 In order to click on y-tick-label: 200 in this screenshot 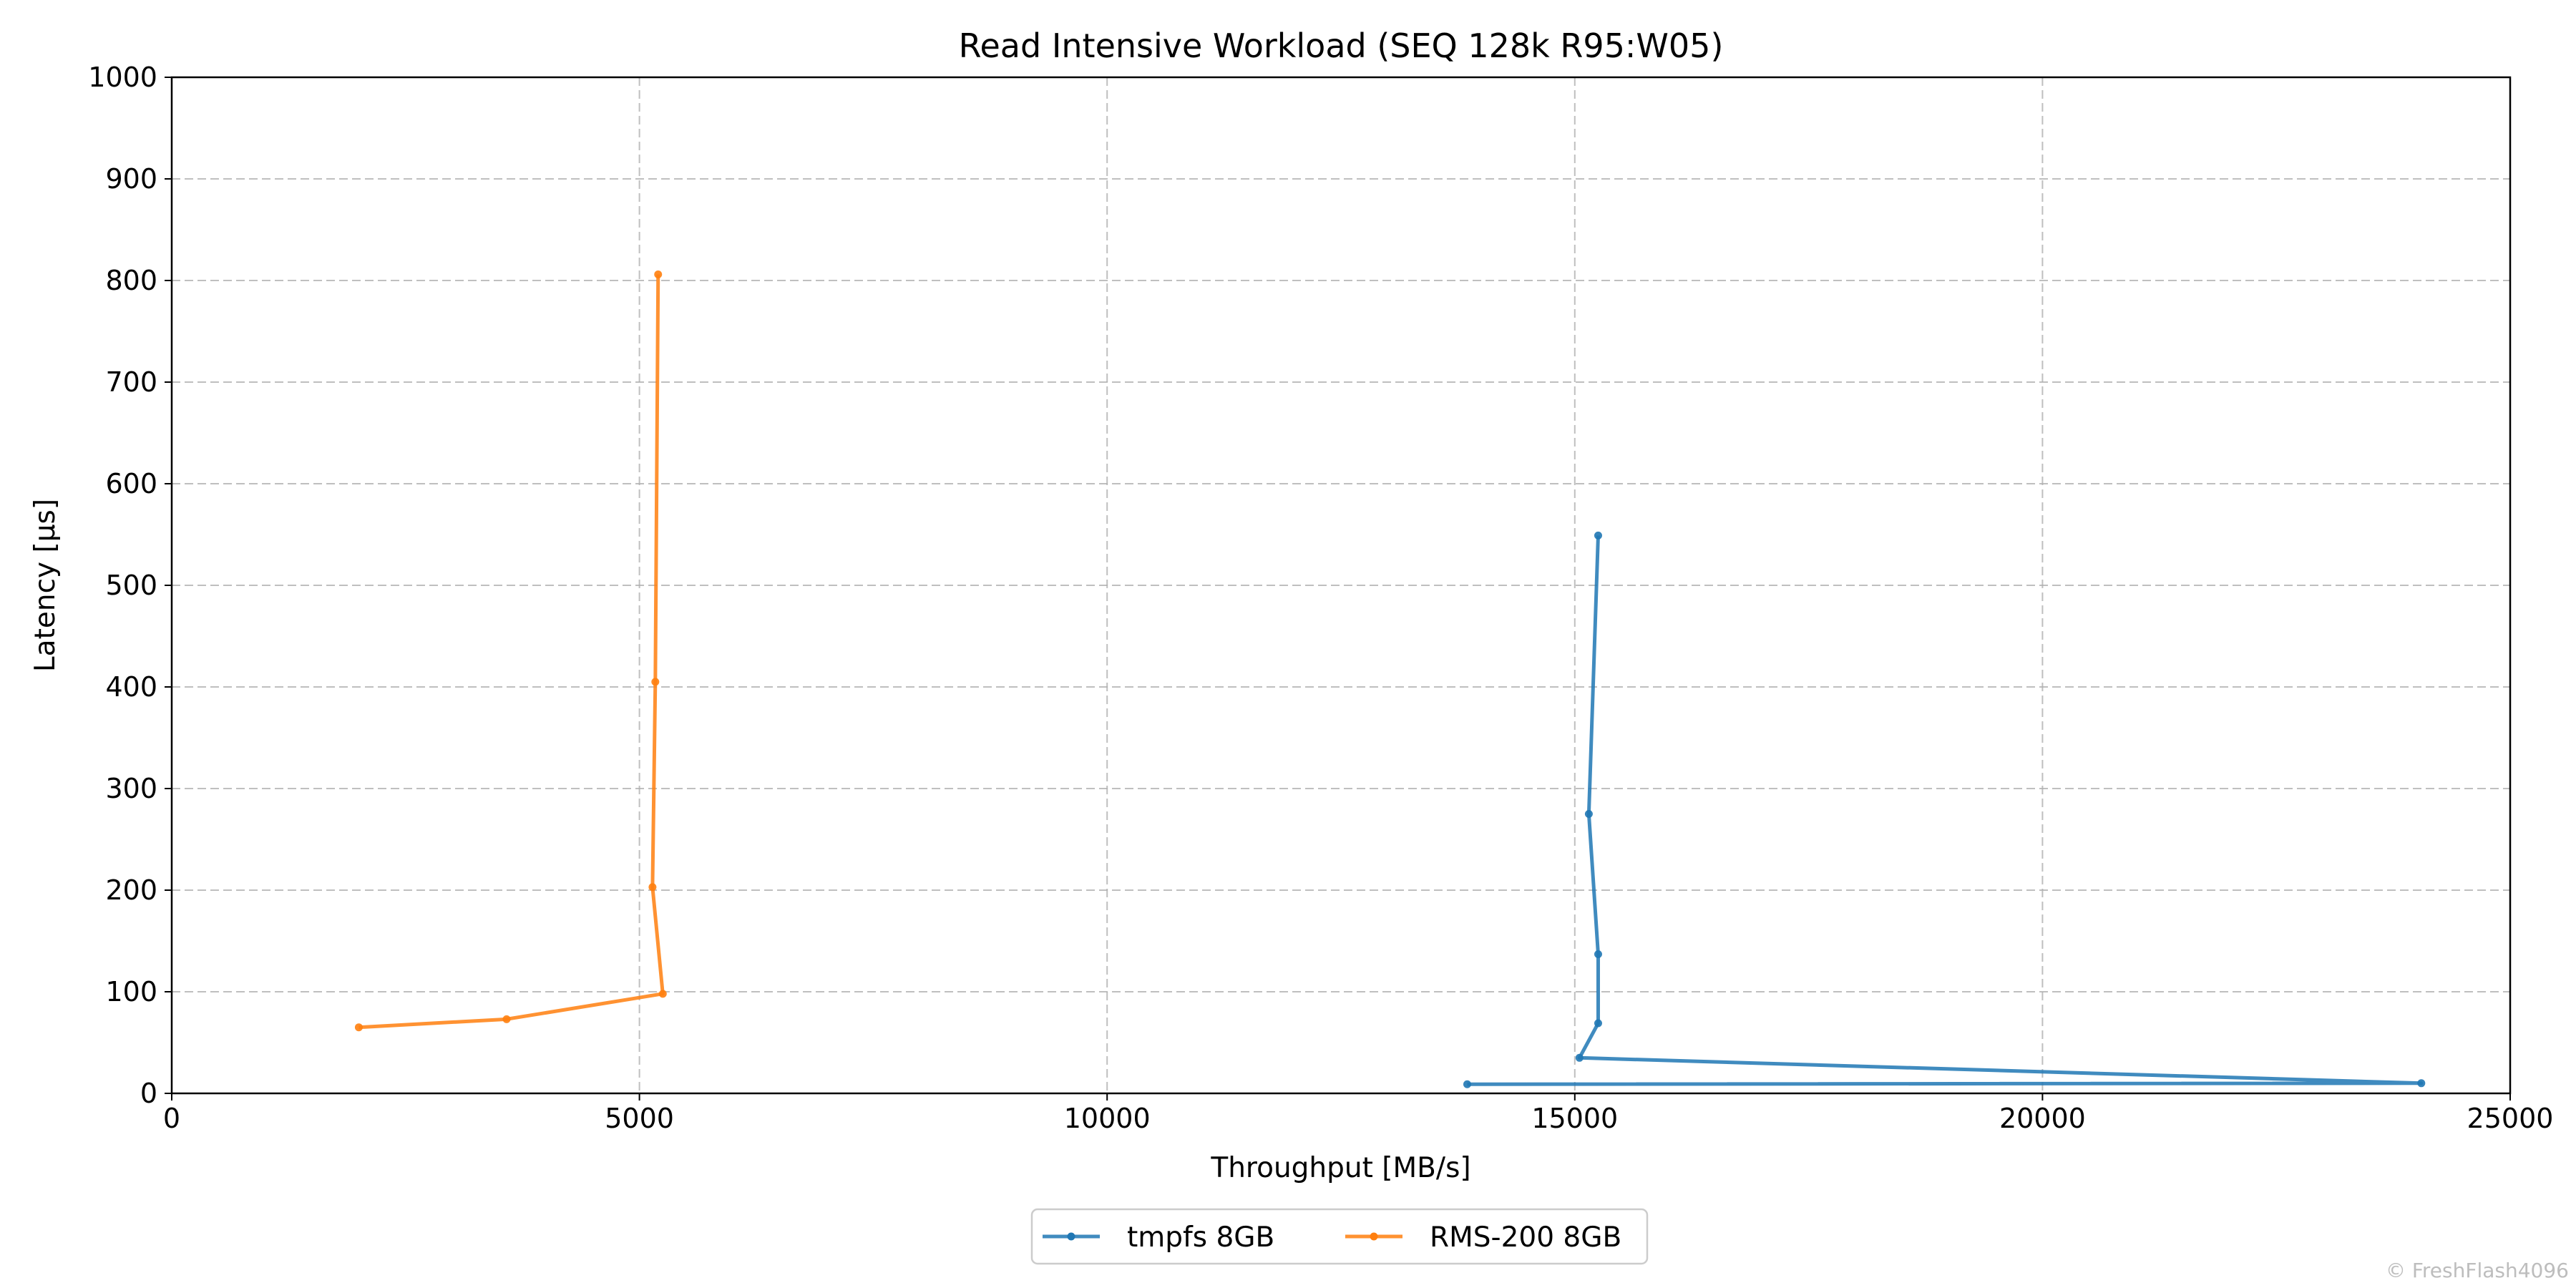, I will do `click(131, 890)`.